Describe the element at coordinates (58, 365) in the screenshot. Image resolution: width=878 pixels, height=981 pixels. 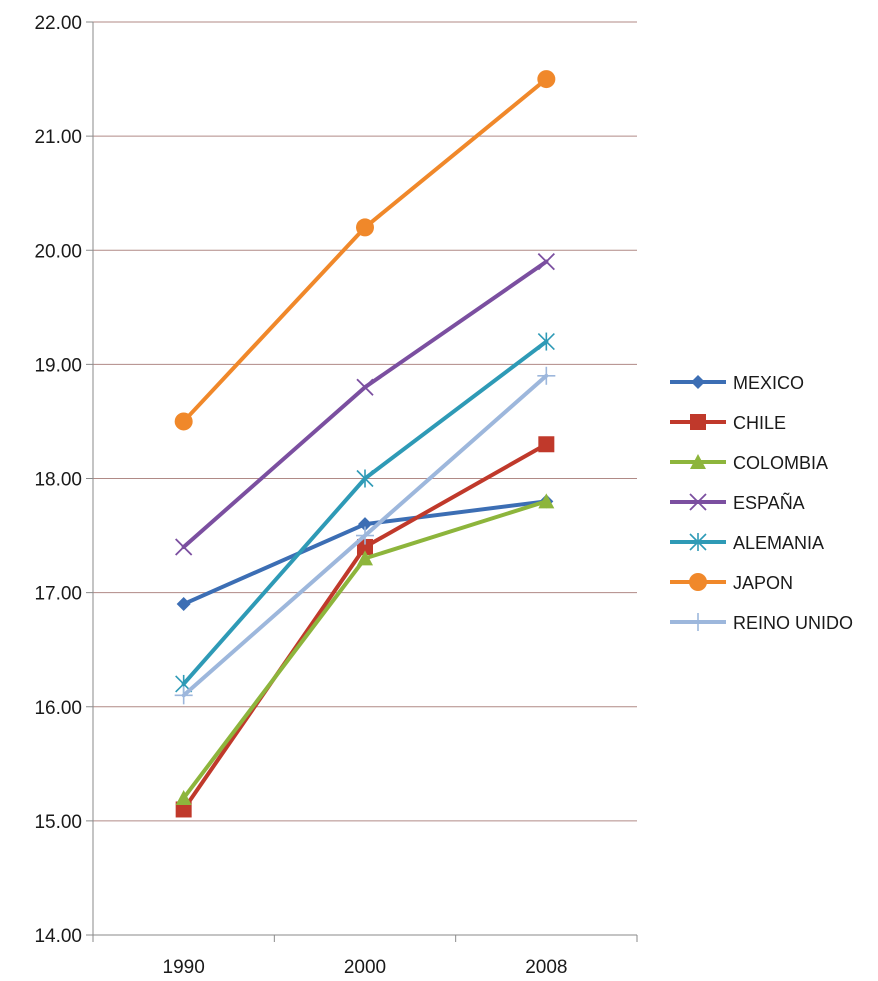
I see `y-tick-label: 19.00` at that location.